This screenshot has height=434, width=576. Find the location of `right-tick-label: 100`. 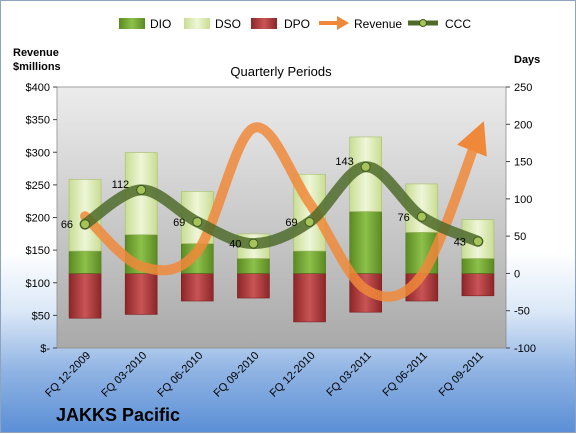

right-tick-label: 100 is located at coordinates (523, 200).